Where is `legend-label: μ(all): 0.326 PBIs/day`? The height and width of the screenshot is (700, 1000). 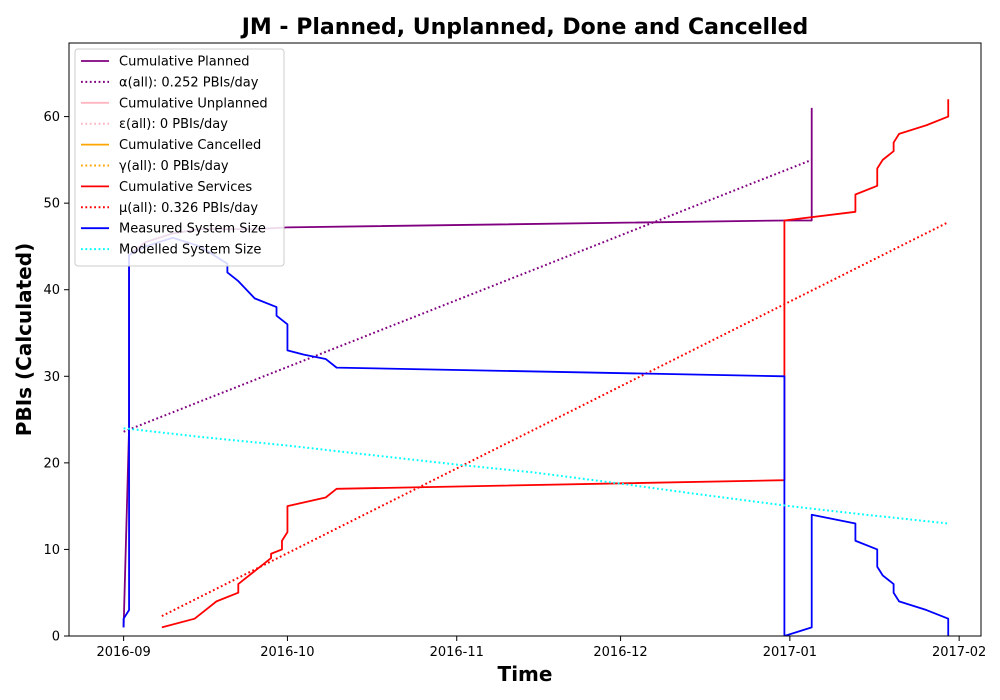 legend-label: μ(all): 0.326 PBIs/day is located at coordinates (188, 208).